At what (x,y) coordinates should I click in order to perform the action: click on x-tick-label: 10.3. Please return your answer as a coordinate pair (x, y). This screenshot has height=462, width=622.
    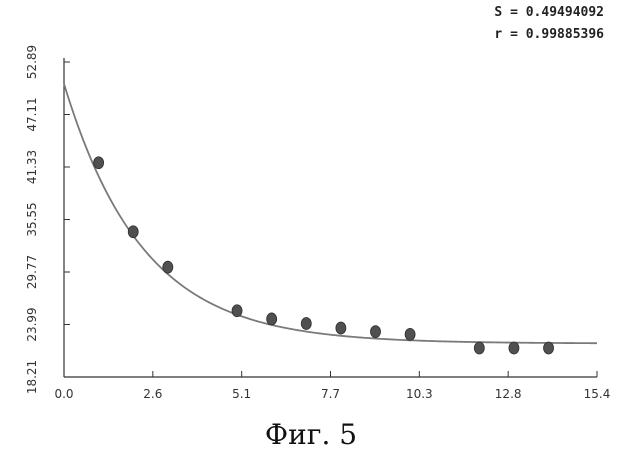
    Looking at the image, I should click on (419, 394).